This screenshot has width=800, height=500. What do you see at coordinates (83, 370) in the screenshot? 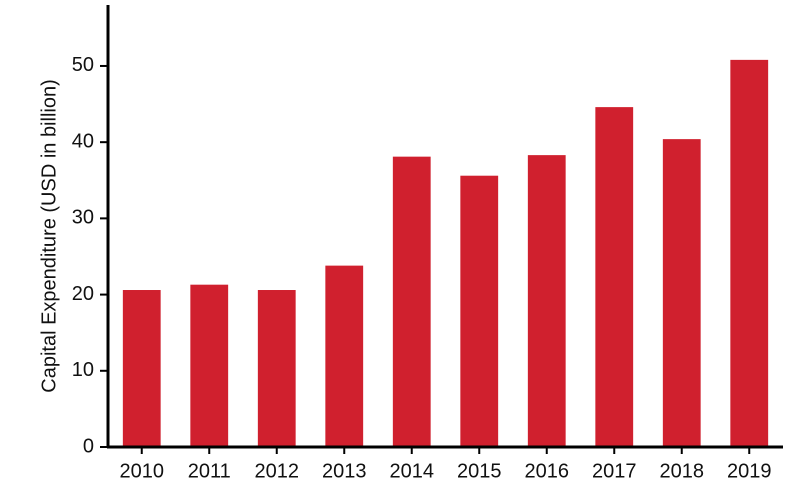
I see `y-tick-label: 10` at bounding box center [83, 370].